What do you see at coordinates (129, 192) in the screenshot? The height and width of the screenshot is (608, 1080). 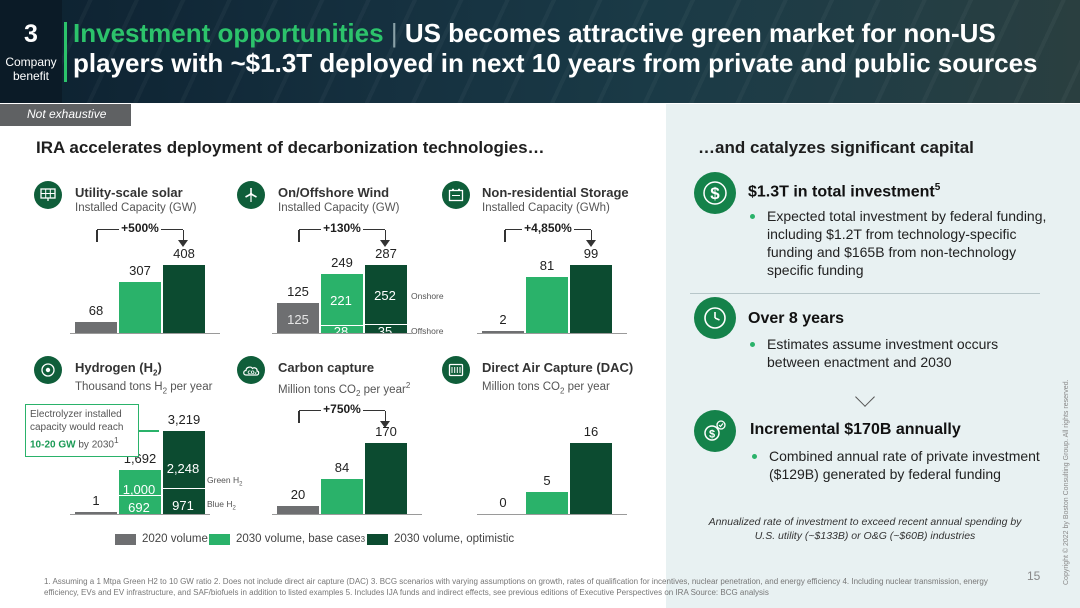 I see `chart-title-solar: Utility-scale solar` at bounding box center [129, 192].